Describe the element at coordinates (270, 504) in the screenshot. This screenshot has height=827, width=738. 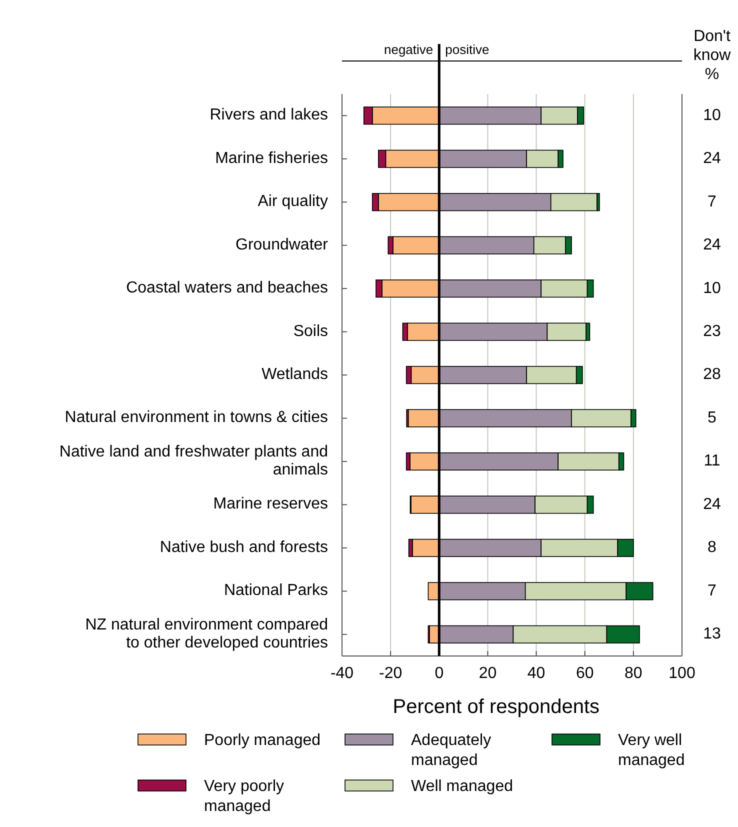
I see `y-tick-label: Marine reserves` at that location.